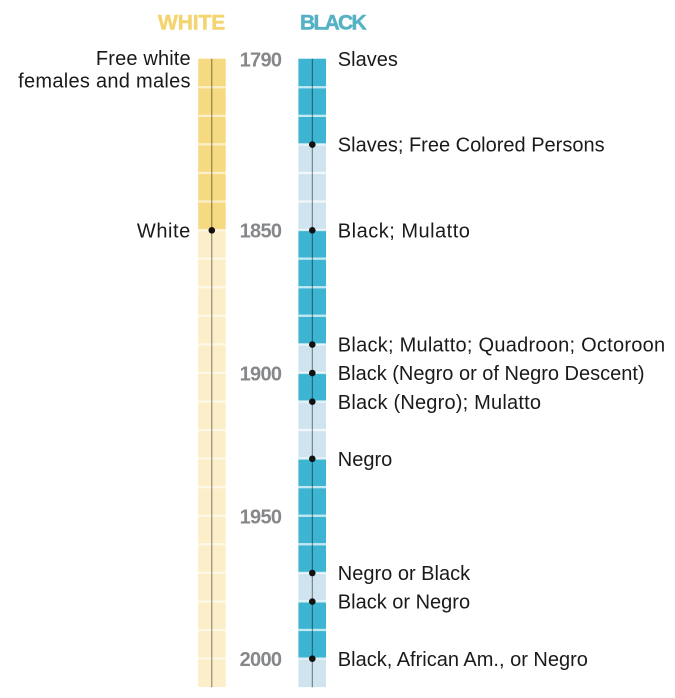  What do you see at coordinates (502, 346) in the screenshot?
I see `svg-text:Black; Mulatto; Quadroon; Octo: Black; Mulatto; Quadroon; Octoroon` at bounding box center [502, 346].